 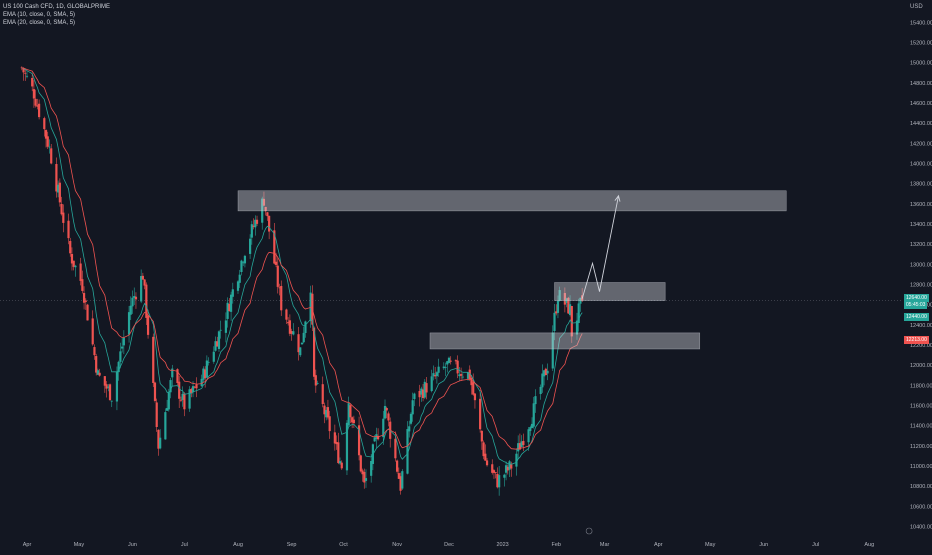 What do you see at coordinates (921, 185) in the screenshot?
I see `y-tick-label: 13800.00` at bounding box center [921, 185].